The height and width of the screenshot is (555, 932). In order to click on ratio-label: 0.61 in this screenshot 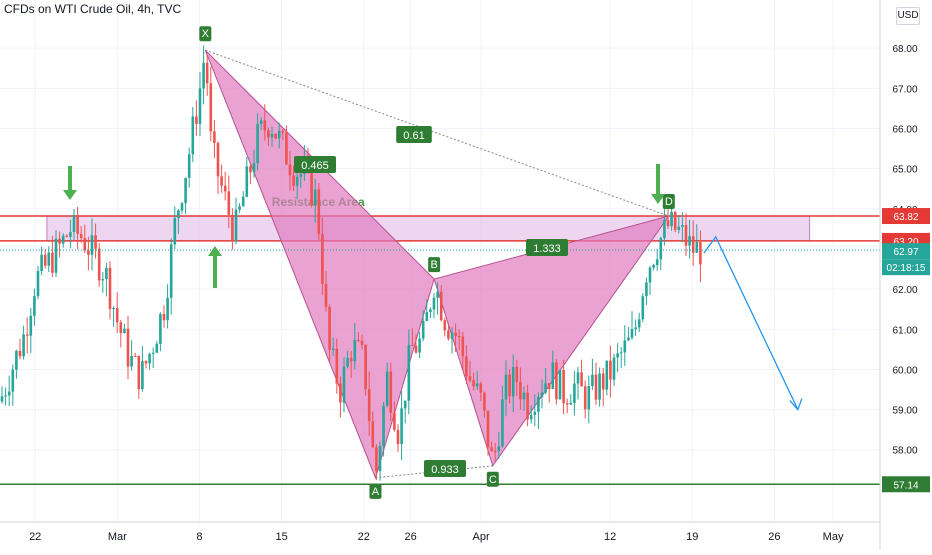, I will do `click(414, 134)`.